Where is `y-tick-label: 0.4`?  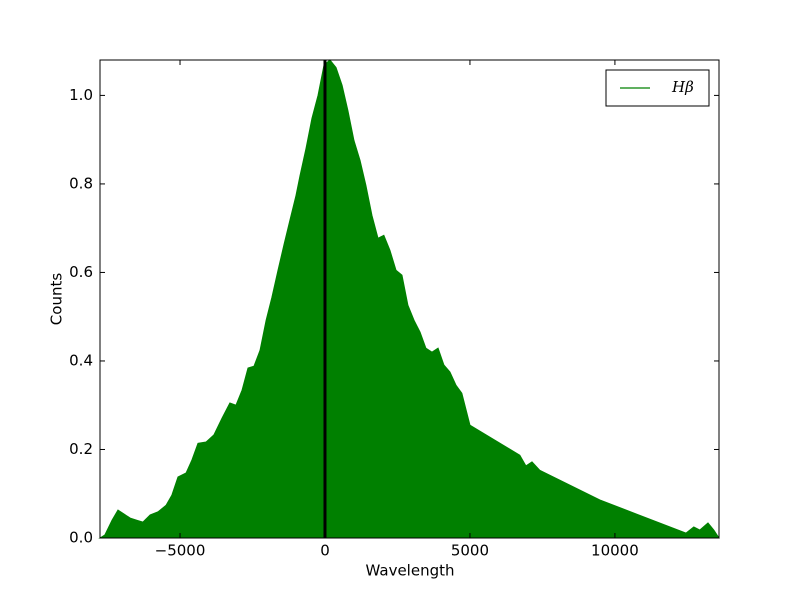 y-tick-label: 0.4 is located at coordinates (81, 360).